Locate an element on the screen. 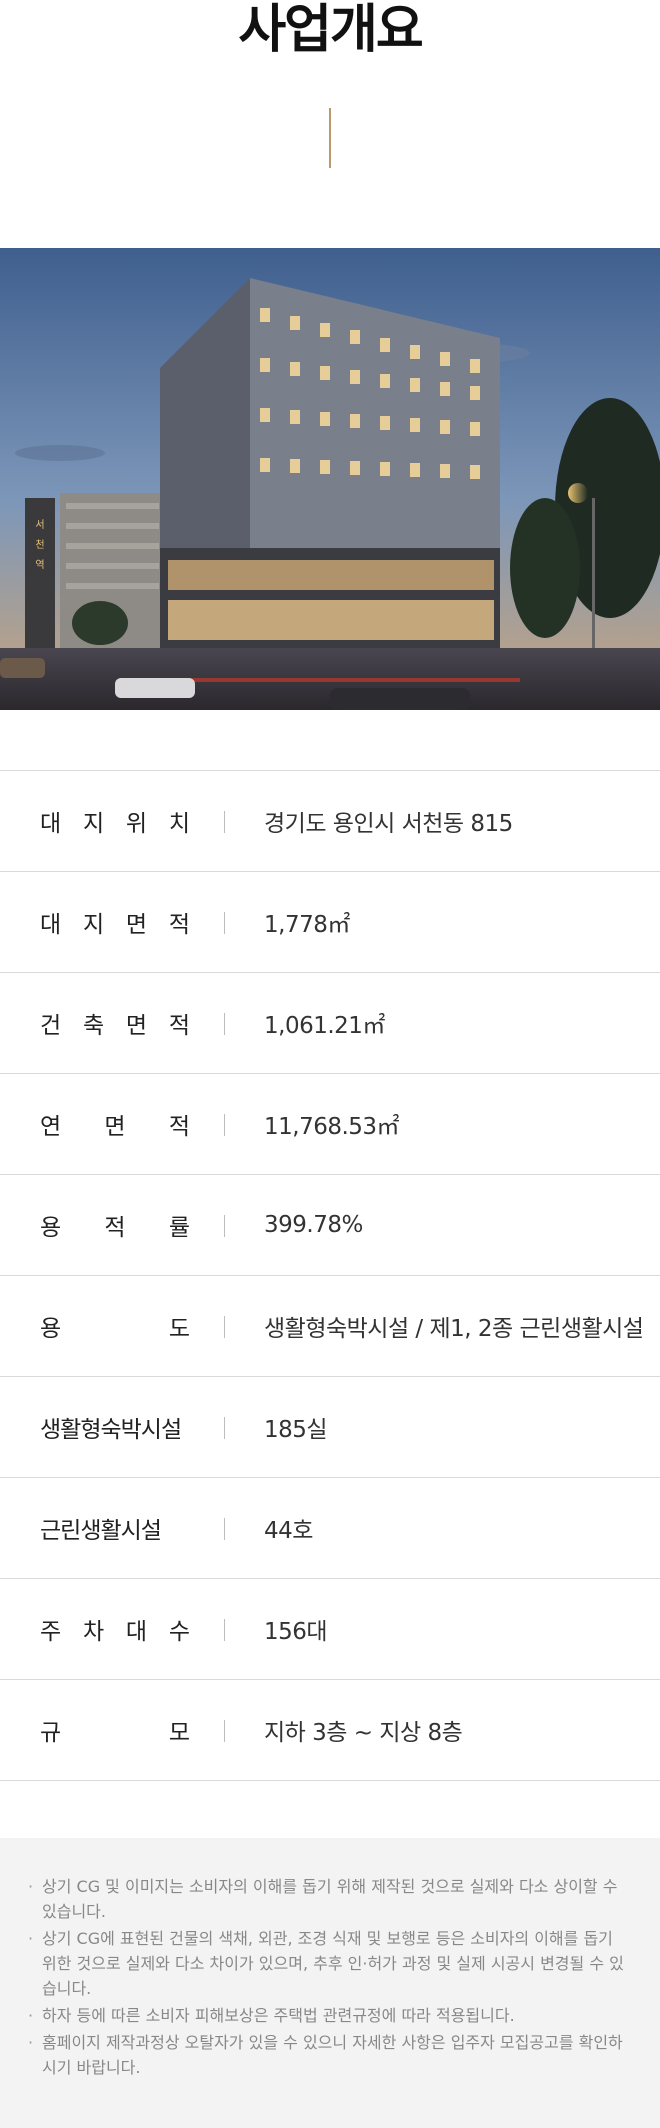 The image size is (660, 2128). spec-value: 156대 is located at coordinates (296, 1632).